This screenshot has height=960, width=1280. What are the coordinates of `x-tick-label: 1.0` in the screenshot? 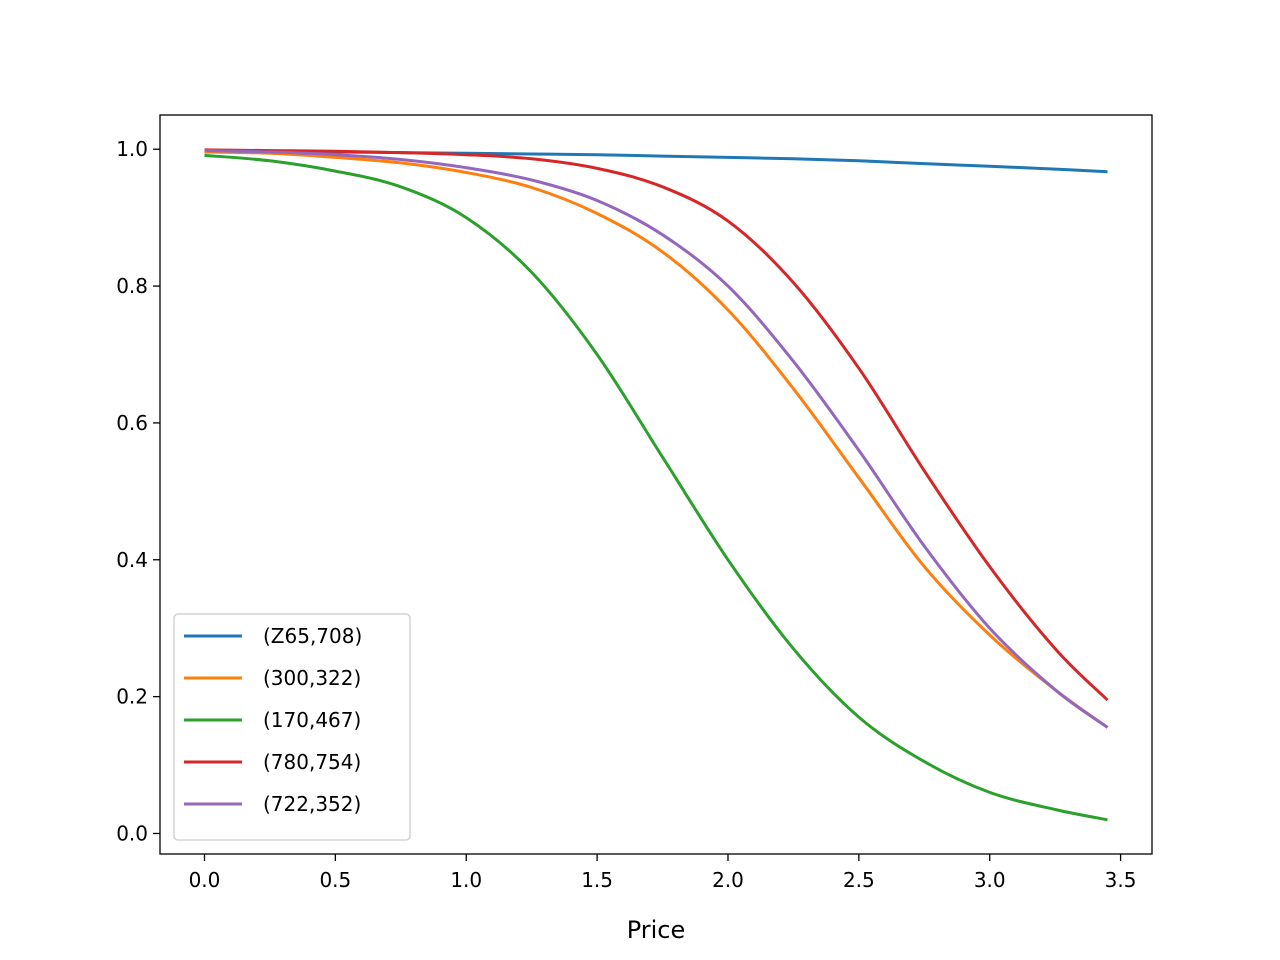 It's located at (466, 880).